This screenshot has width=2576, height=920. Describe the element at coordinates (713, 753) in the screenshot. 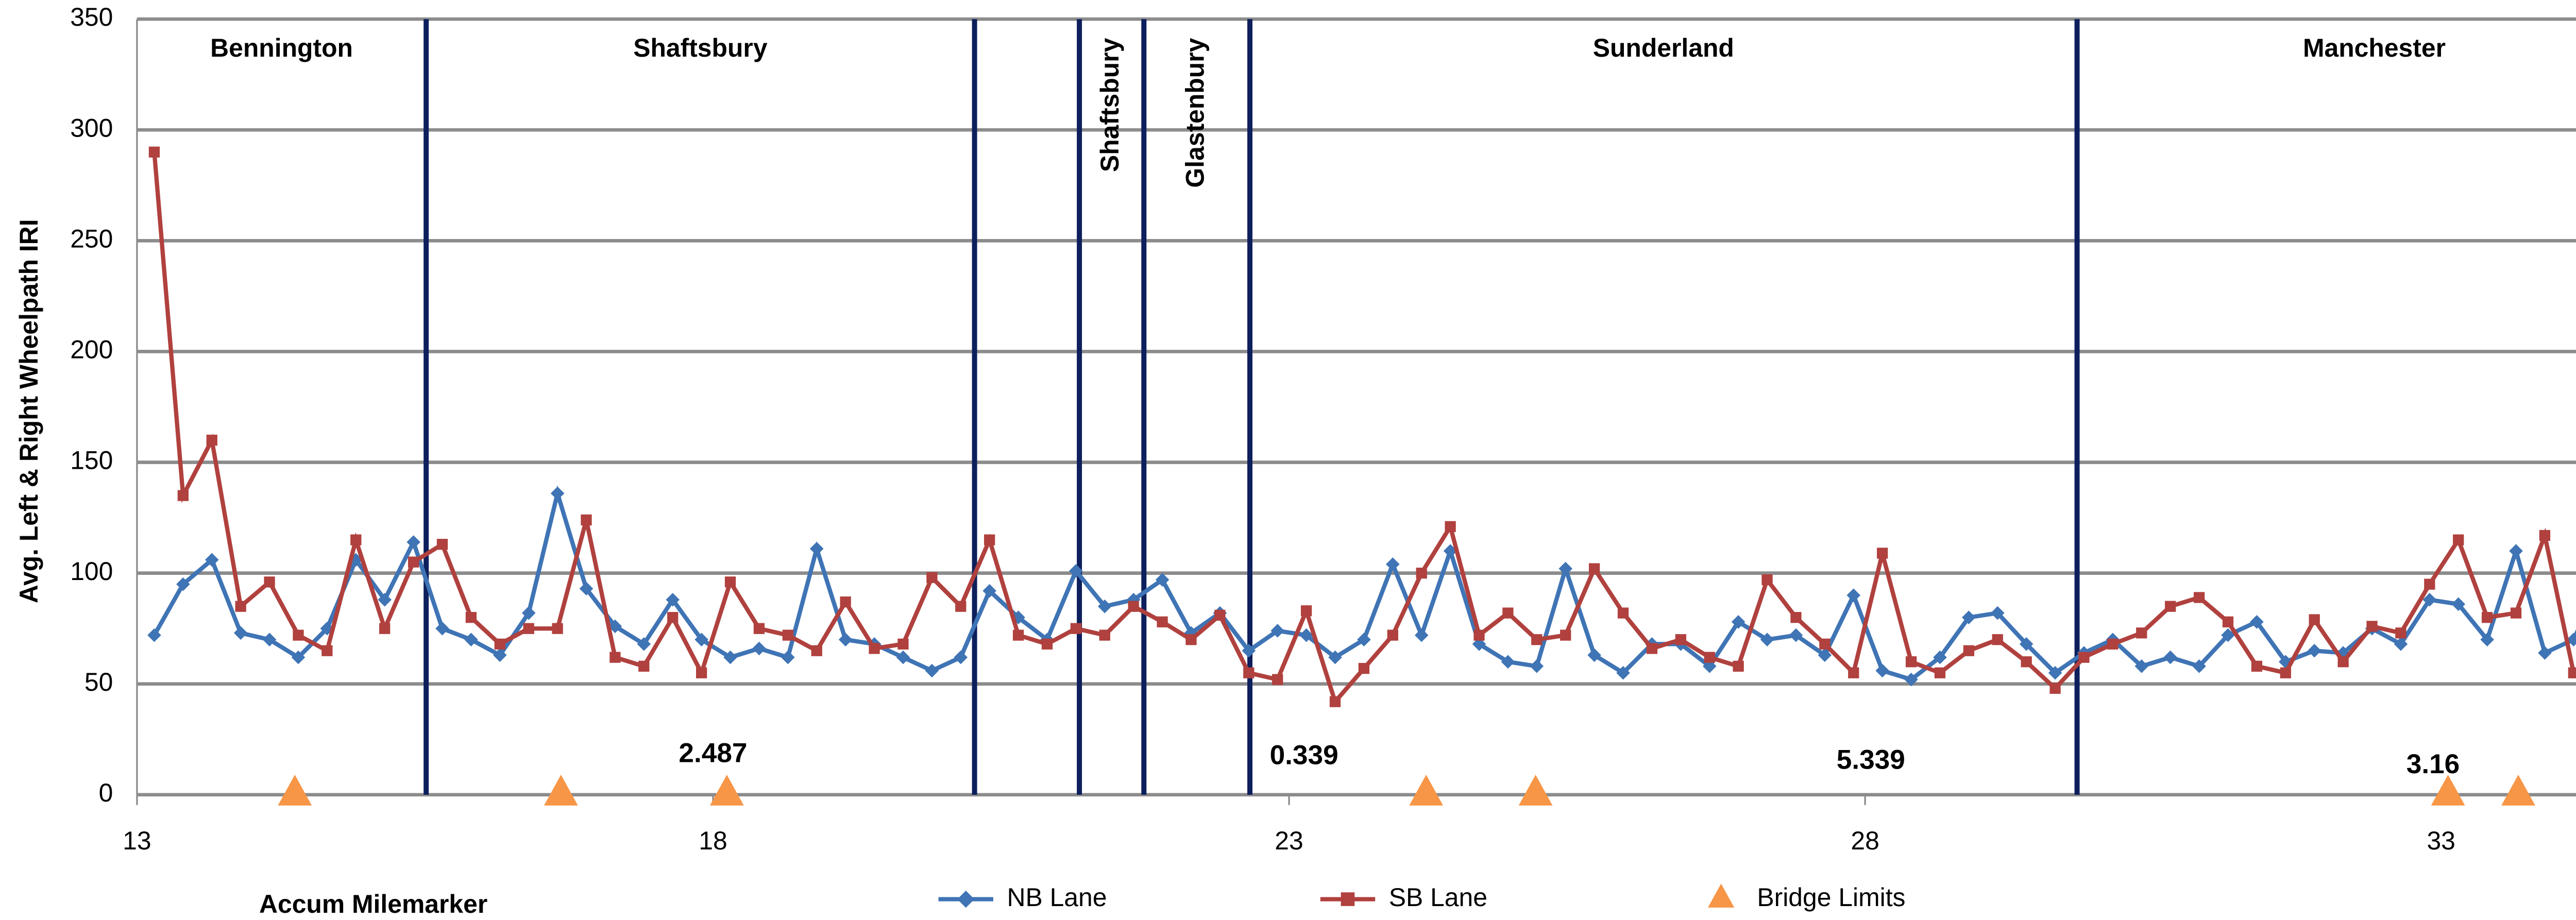

I see `annotation: 2.487` at that location.